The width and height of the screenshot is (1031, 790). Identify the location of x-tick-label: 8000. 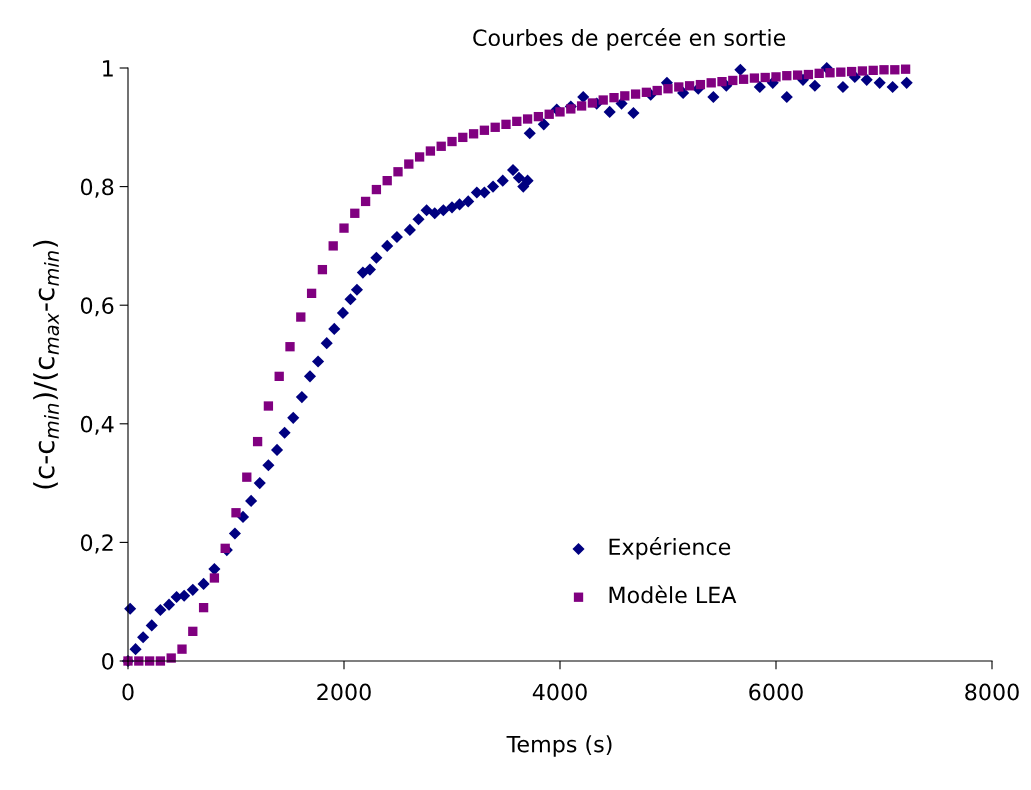
(992, 692).